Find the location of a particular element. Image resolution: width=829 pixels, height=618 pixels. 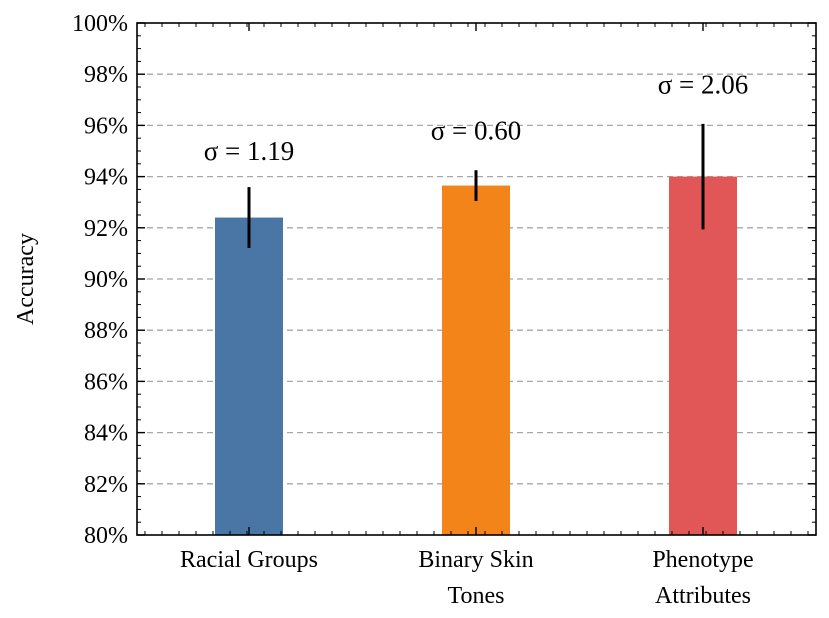

x-tick-label: Racial Groups is located at coordinates (249, 560).